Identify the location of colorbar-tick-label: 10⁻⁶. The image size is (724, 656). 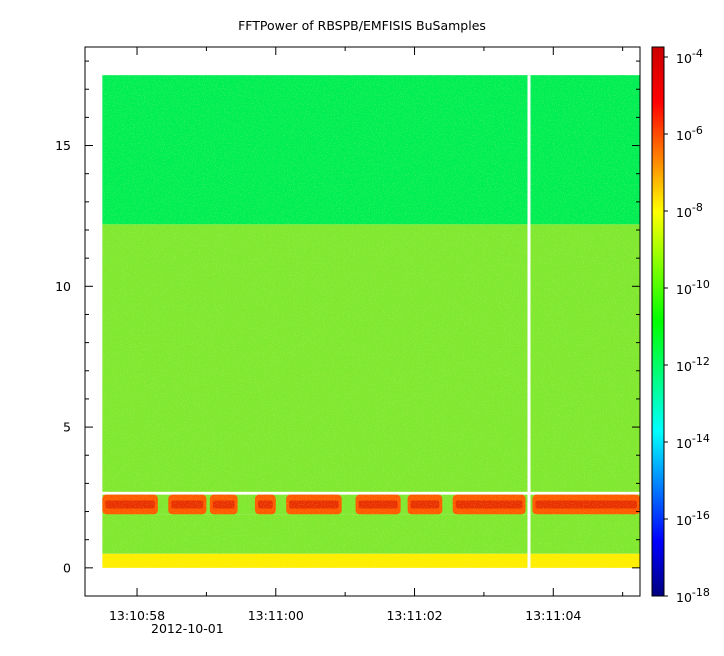
(689, 133).